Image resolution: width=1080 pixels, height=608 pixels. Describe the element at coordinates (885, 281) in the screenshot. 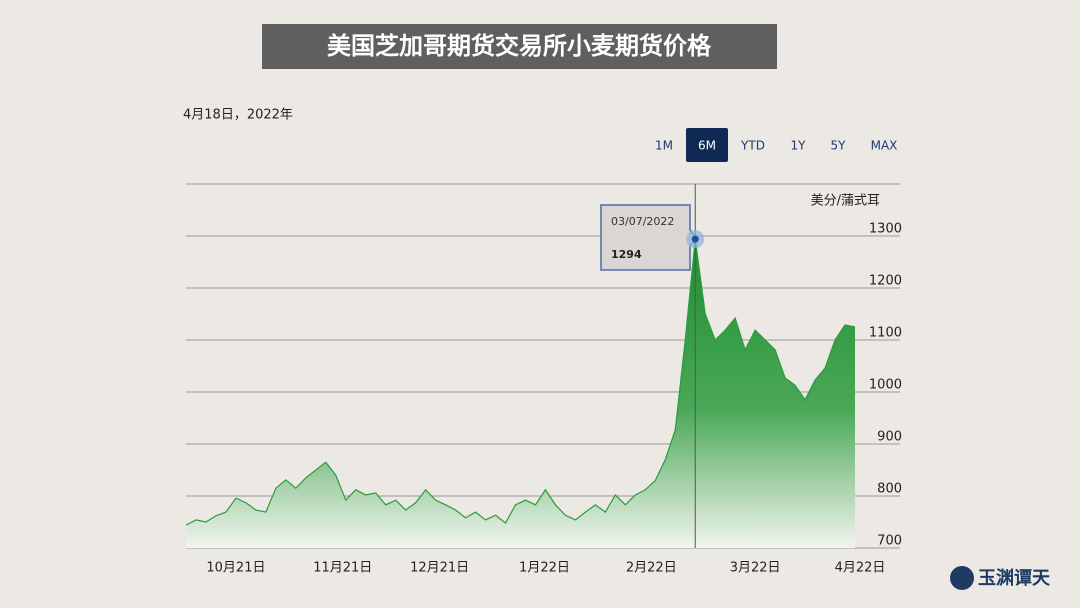

I see `y-tick-label: 1200` at that location.